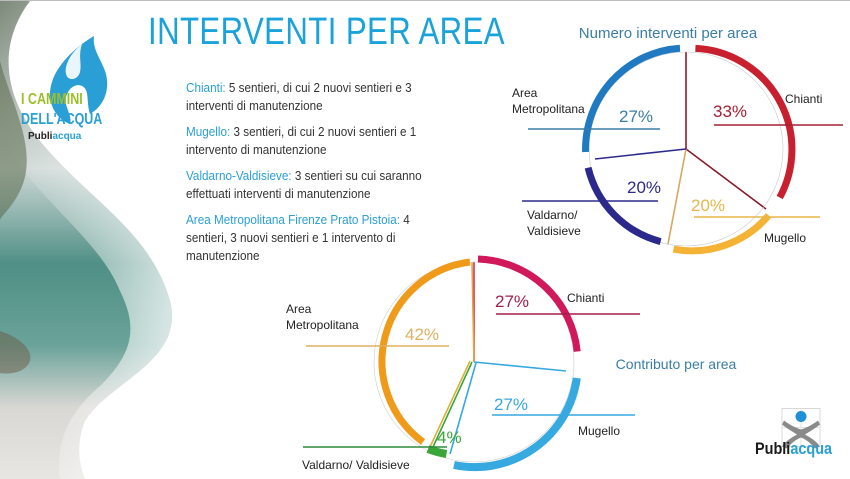 This screenshot has height=479, width=850. What do you see at coordinates (239, 175) in the screenshot?
I see `desc-area-label: Valdarno-Valdisieve:` at bounding box center [239, 175].